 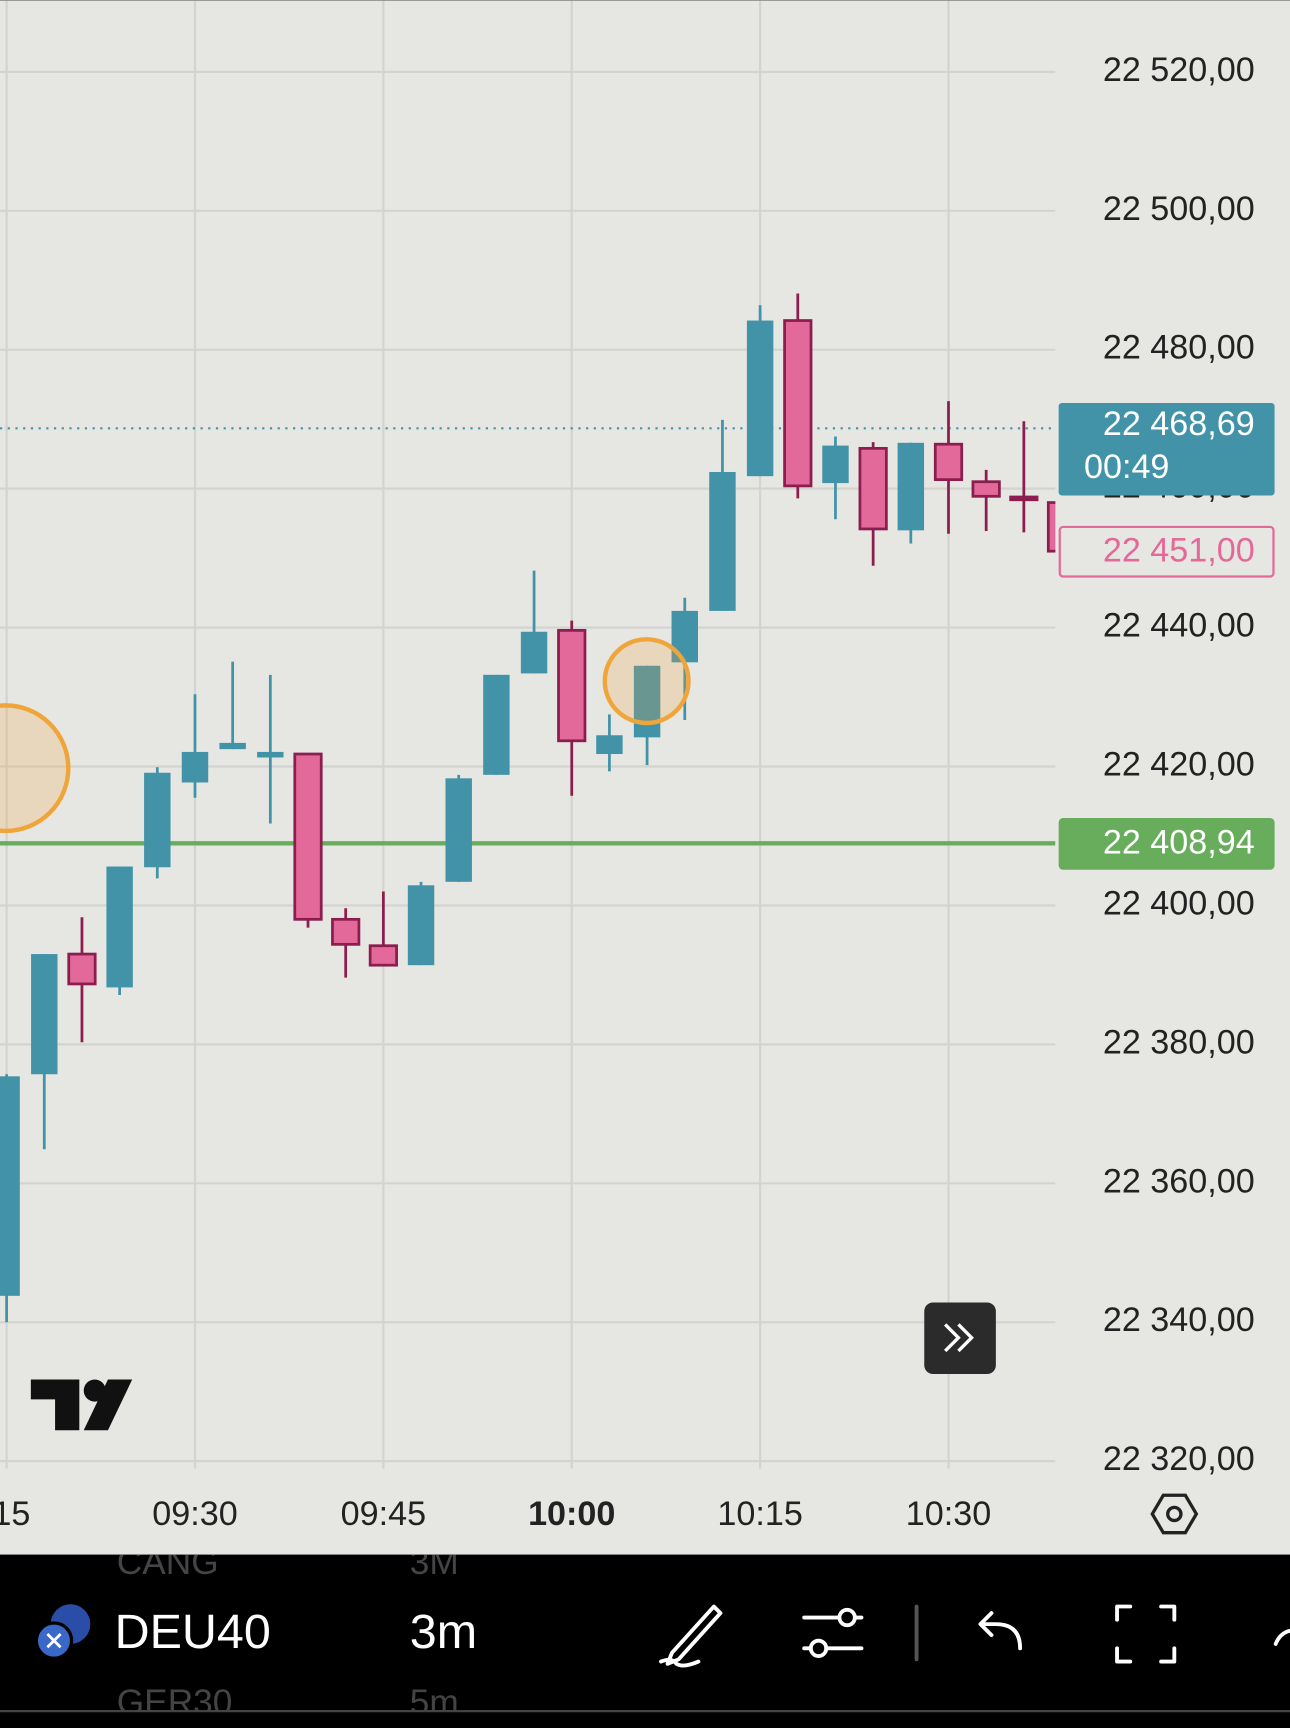 I want to click on picker-item: 3M, so click(x=434, y=1562).